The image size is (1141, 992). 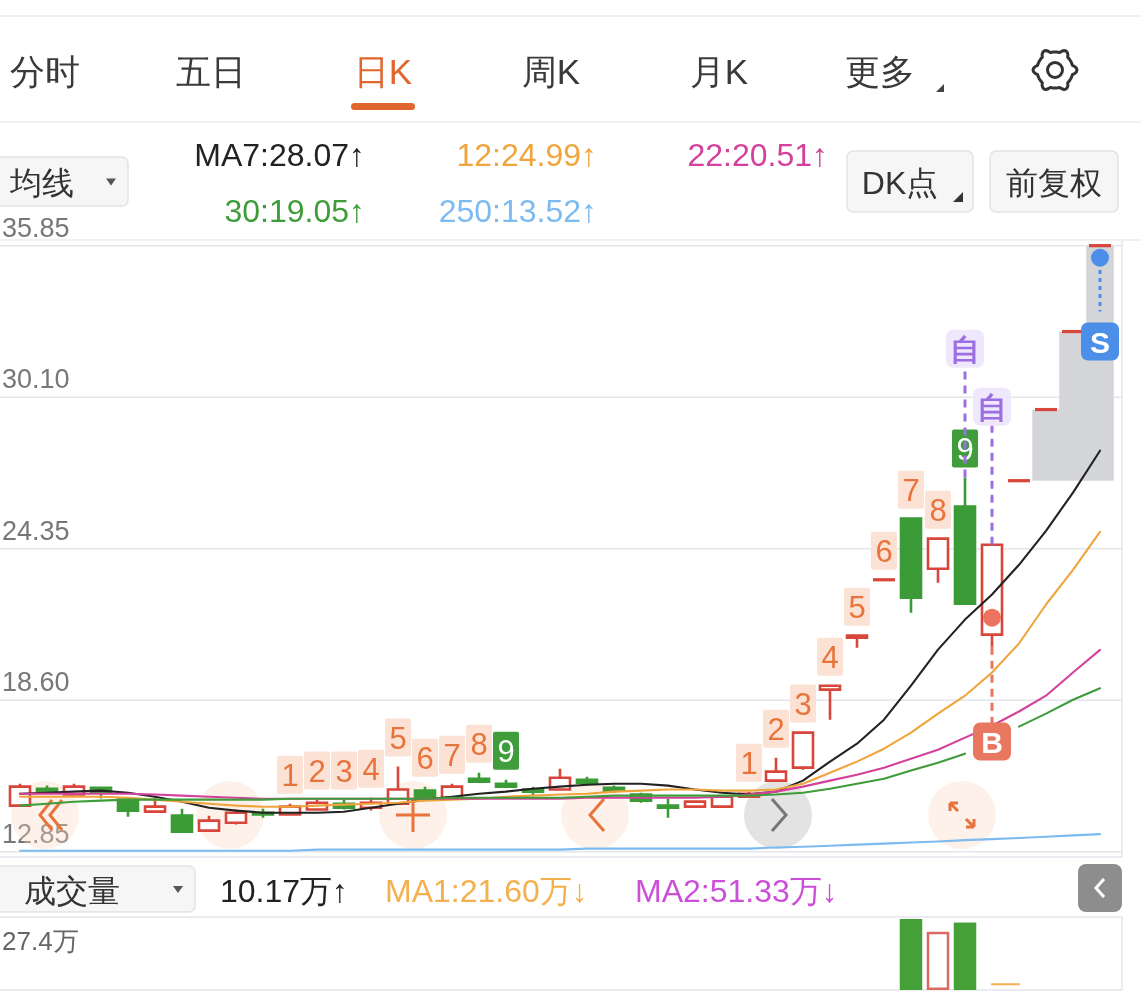 I want to click on text: MA1:21.60万↓, so click(x=486, y=891).